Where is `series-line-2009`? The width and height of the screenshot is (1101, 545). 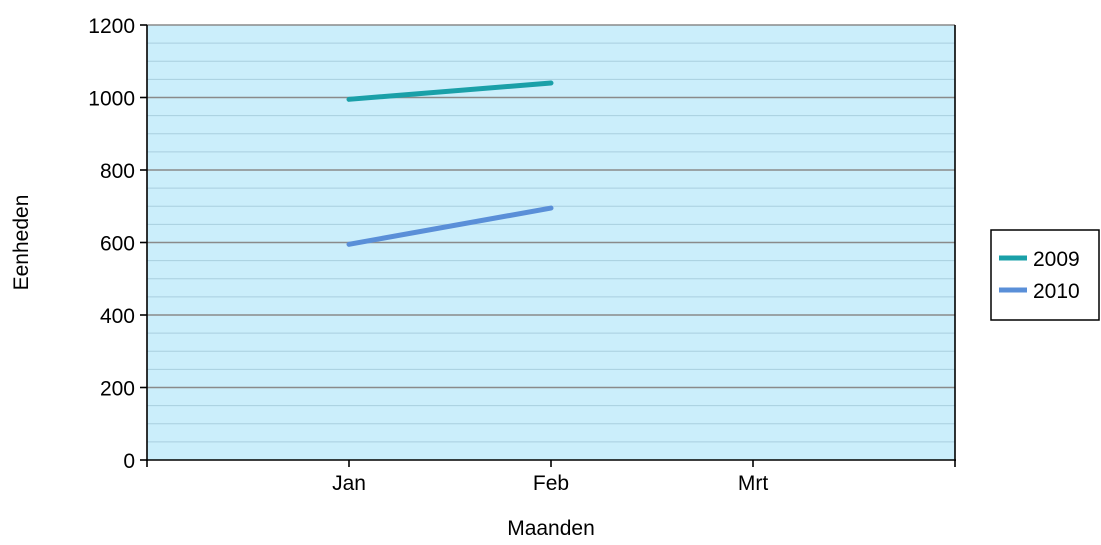
series-line-2009 is located at coordinates (450, 91).